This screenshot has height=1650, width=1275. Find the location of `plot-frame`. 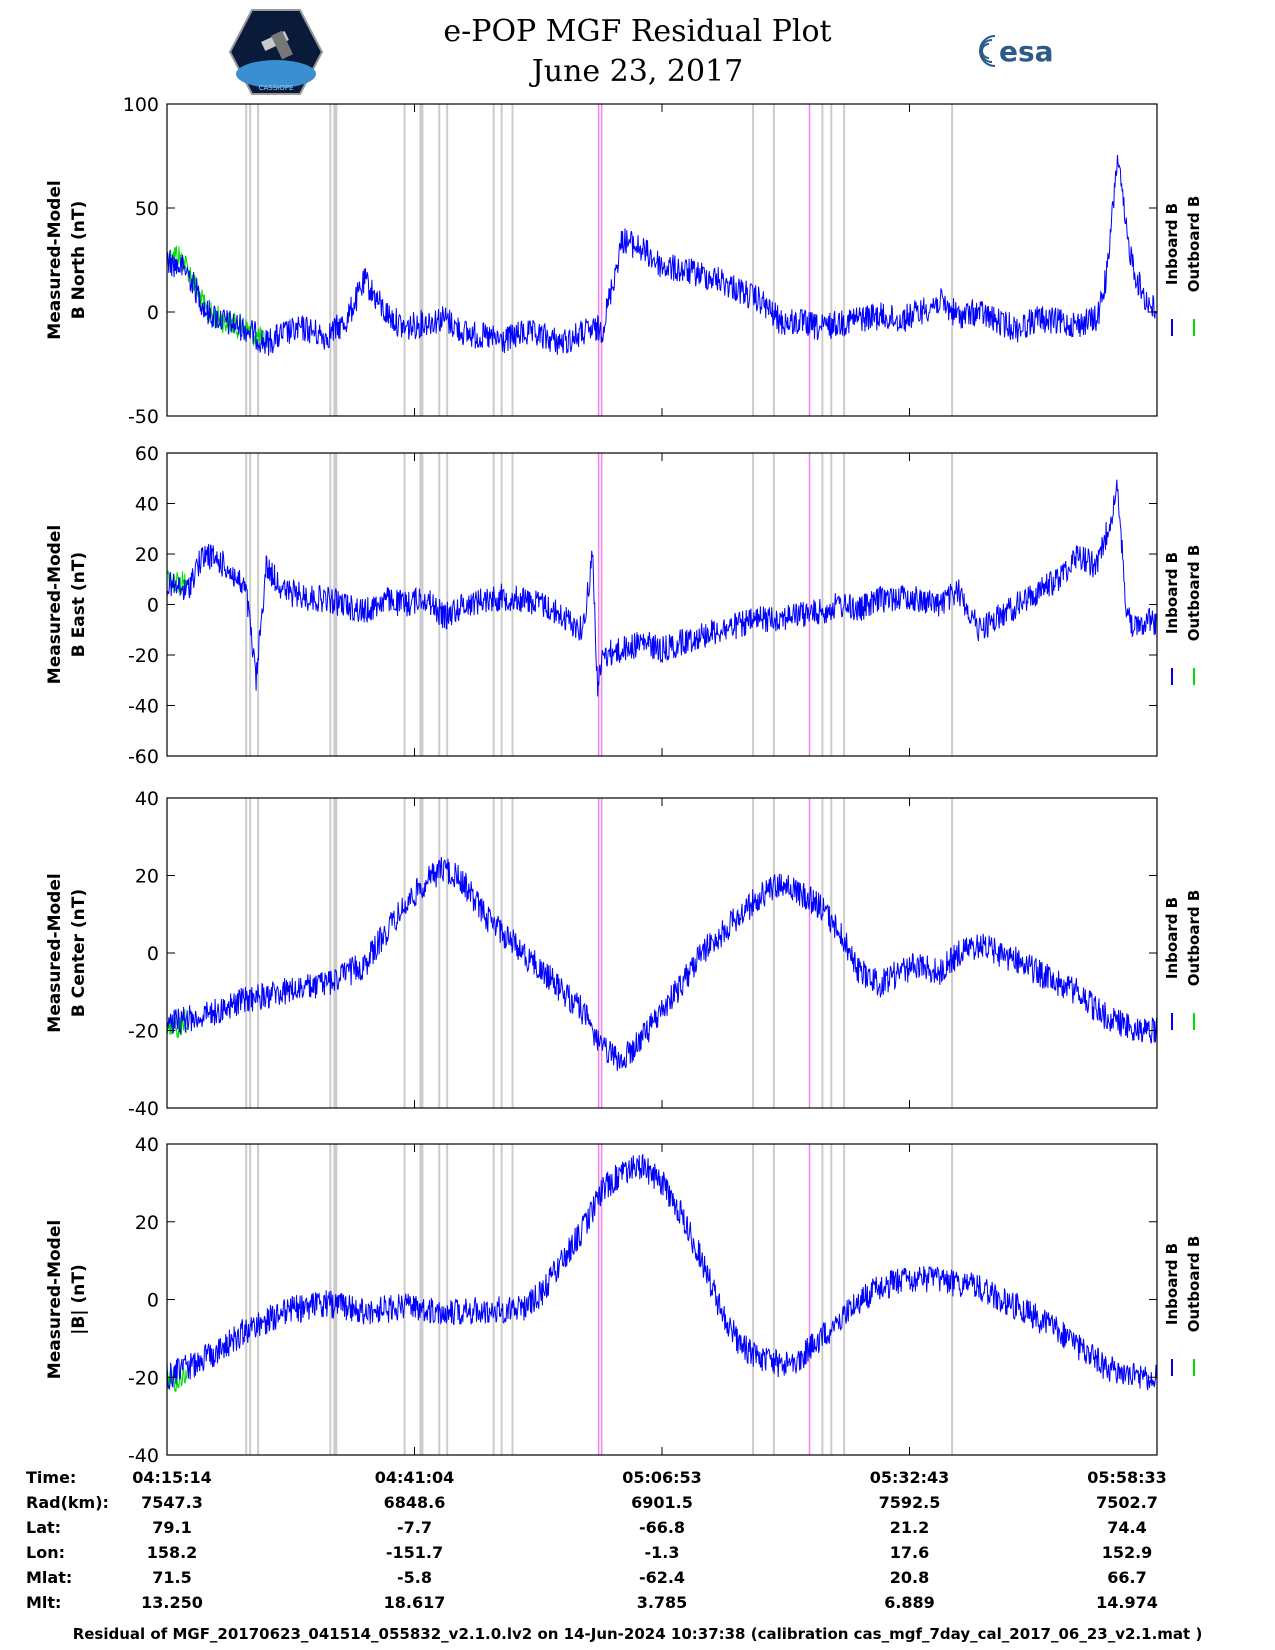

plot-frame is located at coordinates (662, 953).